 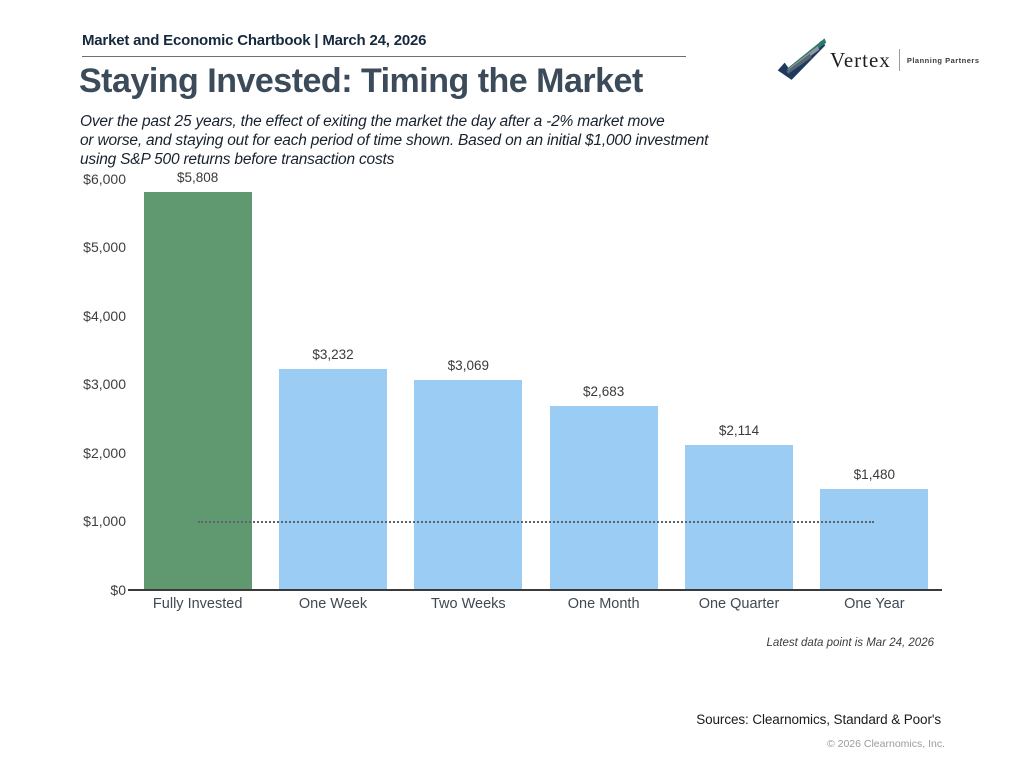 I want to click on bar-value-label: $5,808, so click(x=198, y=178).